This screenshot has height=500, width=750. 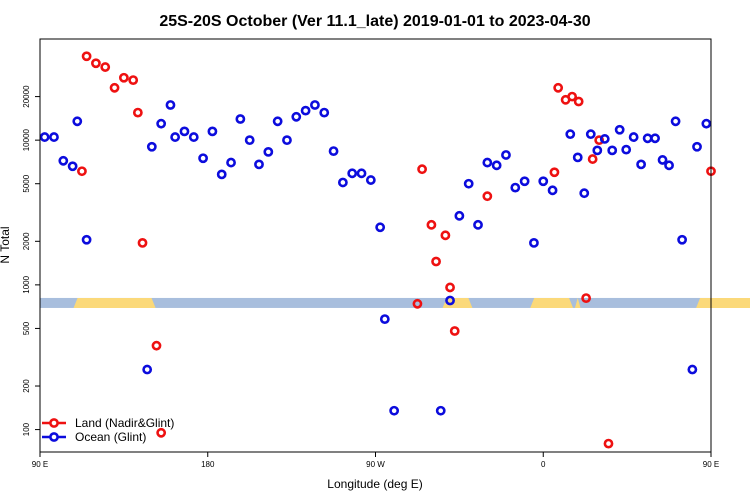 I want to click on x-tick-label-2: 90 W, so click(x=375, y=464).